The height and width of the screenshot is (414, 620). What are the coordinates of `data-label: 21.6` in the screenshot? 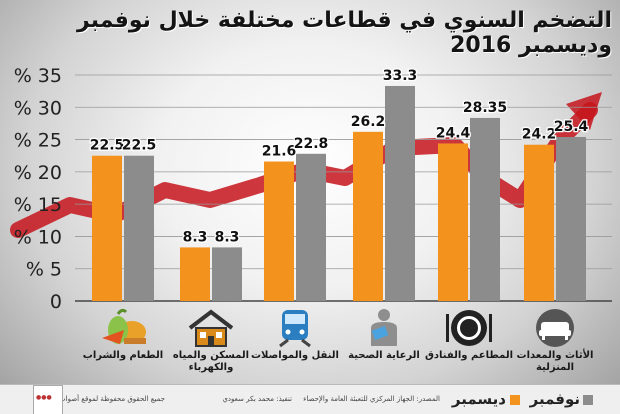 It's located at (279, 152).